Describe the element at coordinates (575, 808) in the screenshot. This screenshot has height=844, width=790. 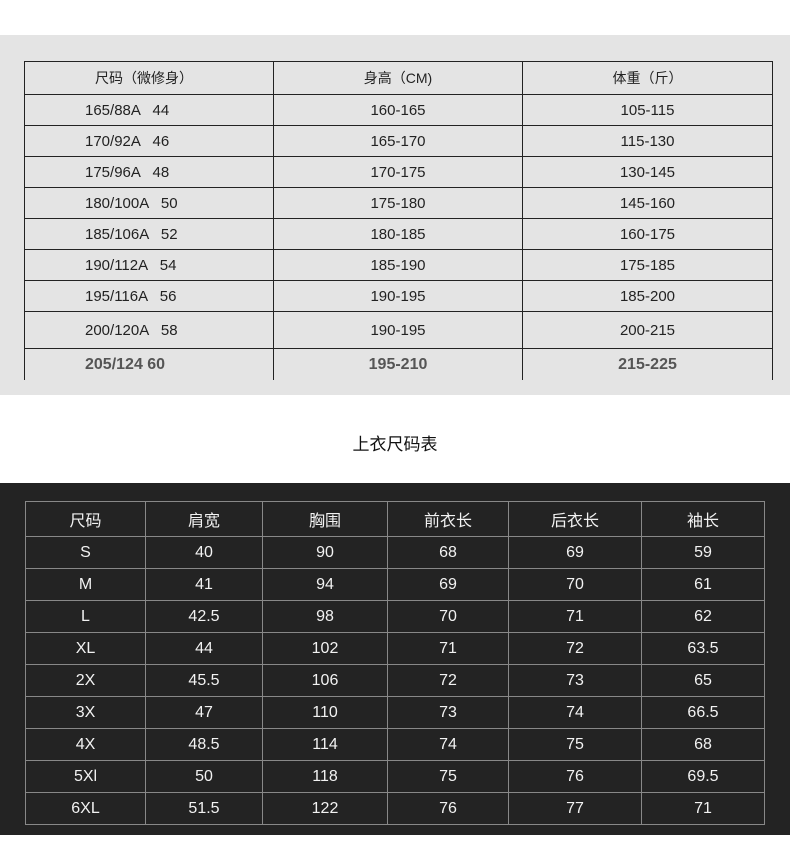
I see `table-cell: 77` at that location.